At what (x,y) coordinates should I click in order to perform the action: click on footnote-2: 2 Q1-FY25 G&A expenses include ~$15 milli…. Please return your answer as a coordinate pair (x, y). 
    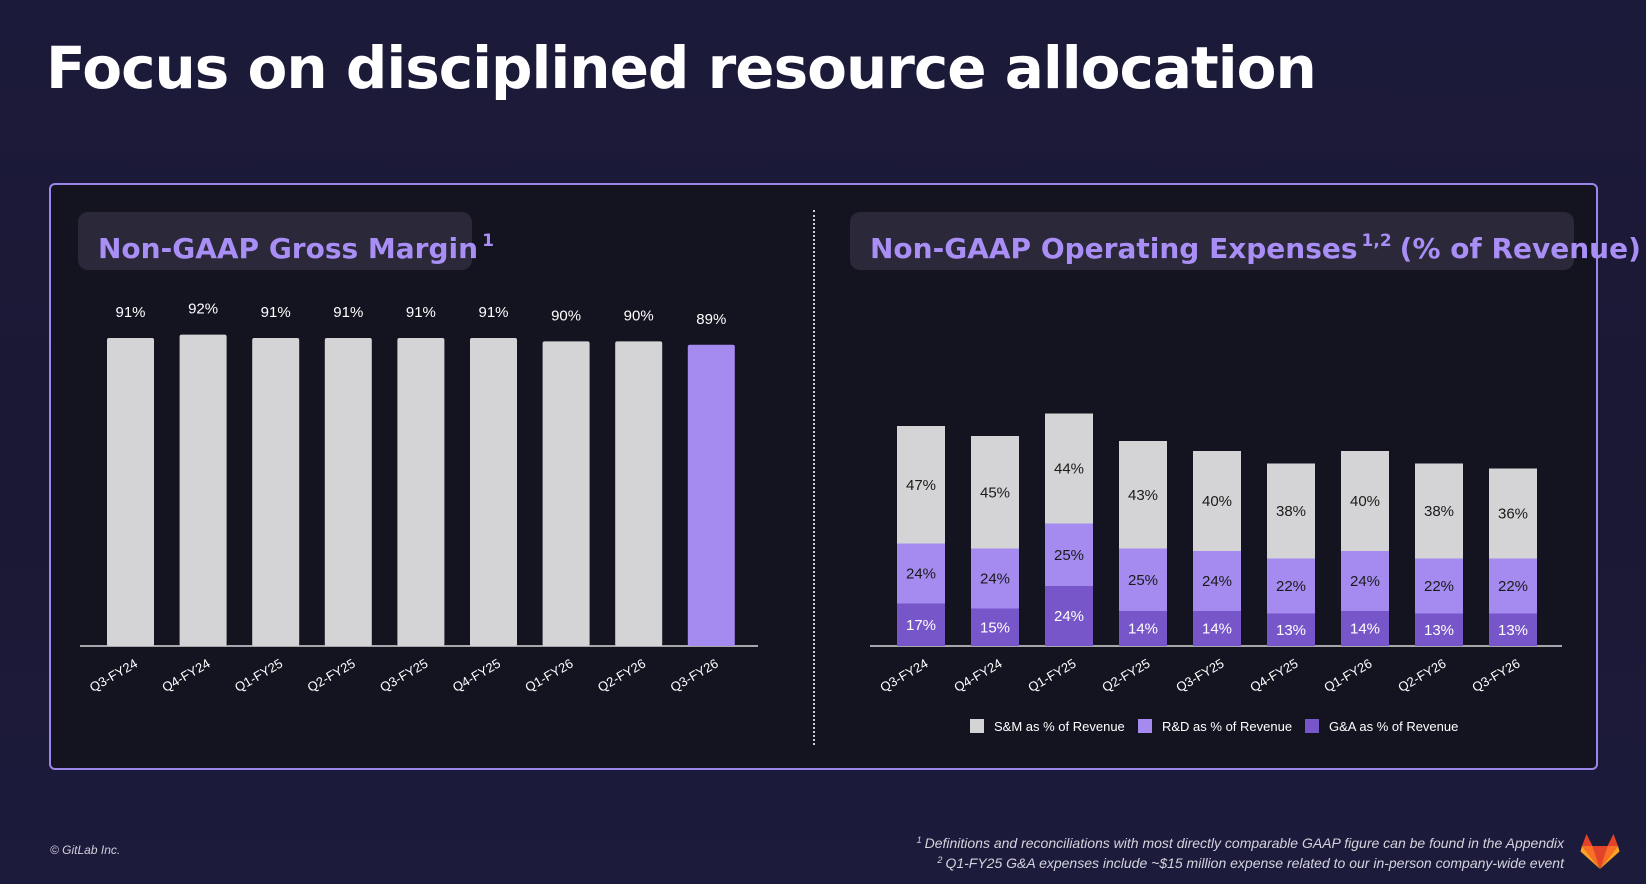
    Looking at the image, I should click on (1240, 862).